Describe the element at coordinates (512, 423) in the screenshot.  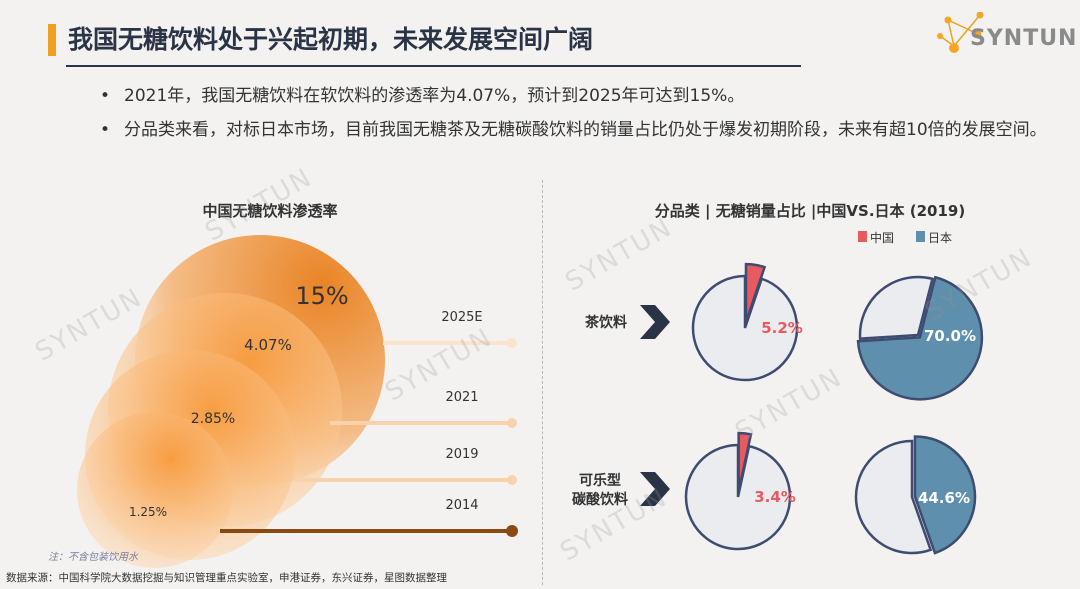
I see `leader-dot-2021` at that location.